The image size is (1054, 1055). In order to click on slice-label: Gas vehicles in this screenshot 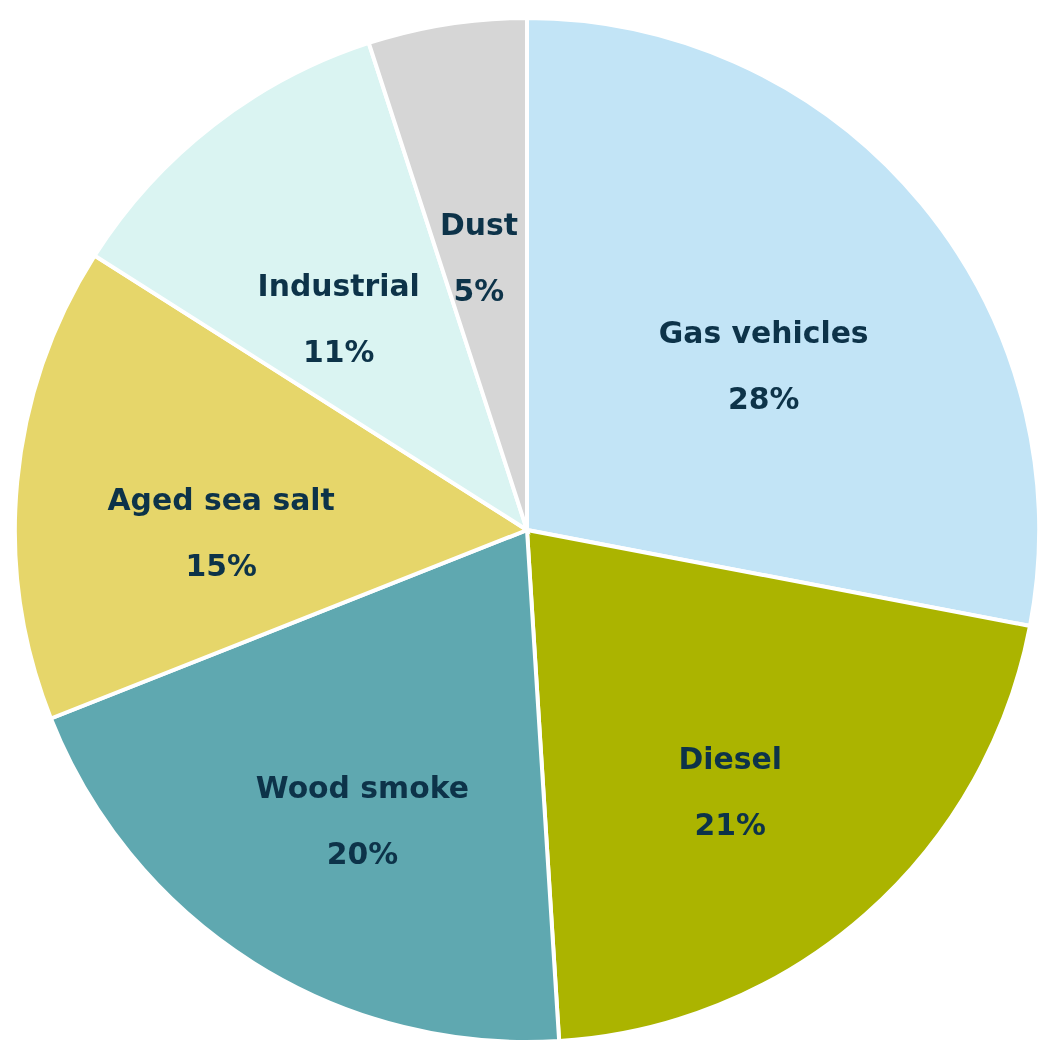, I will do `click(763, 333)`.